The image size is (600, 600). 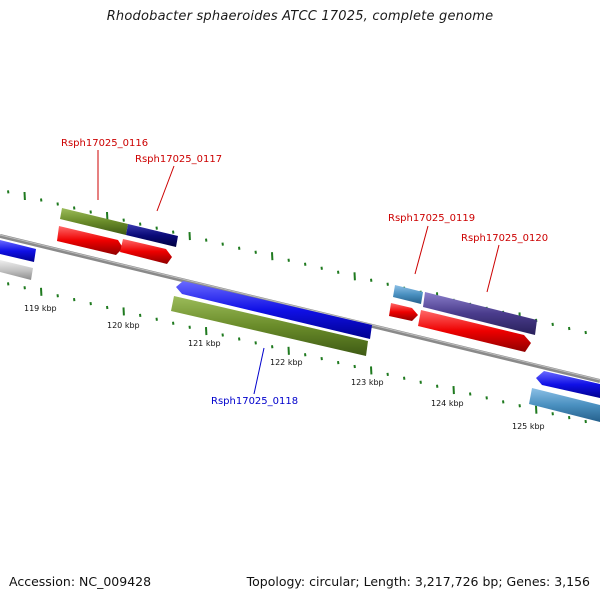 I want to click on gene-label-0118: Rsph17025_0118, so click(x=254, y=401).